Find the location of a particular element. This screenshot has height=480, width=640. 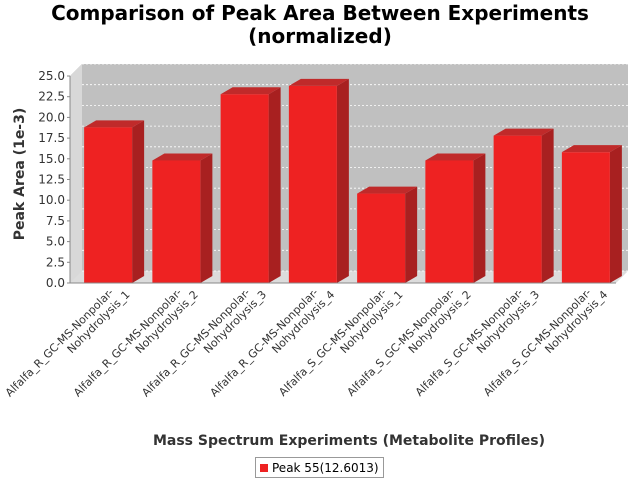

y-tick-label: 20.0 is located at coordinates (51, 117).